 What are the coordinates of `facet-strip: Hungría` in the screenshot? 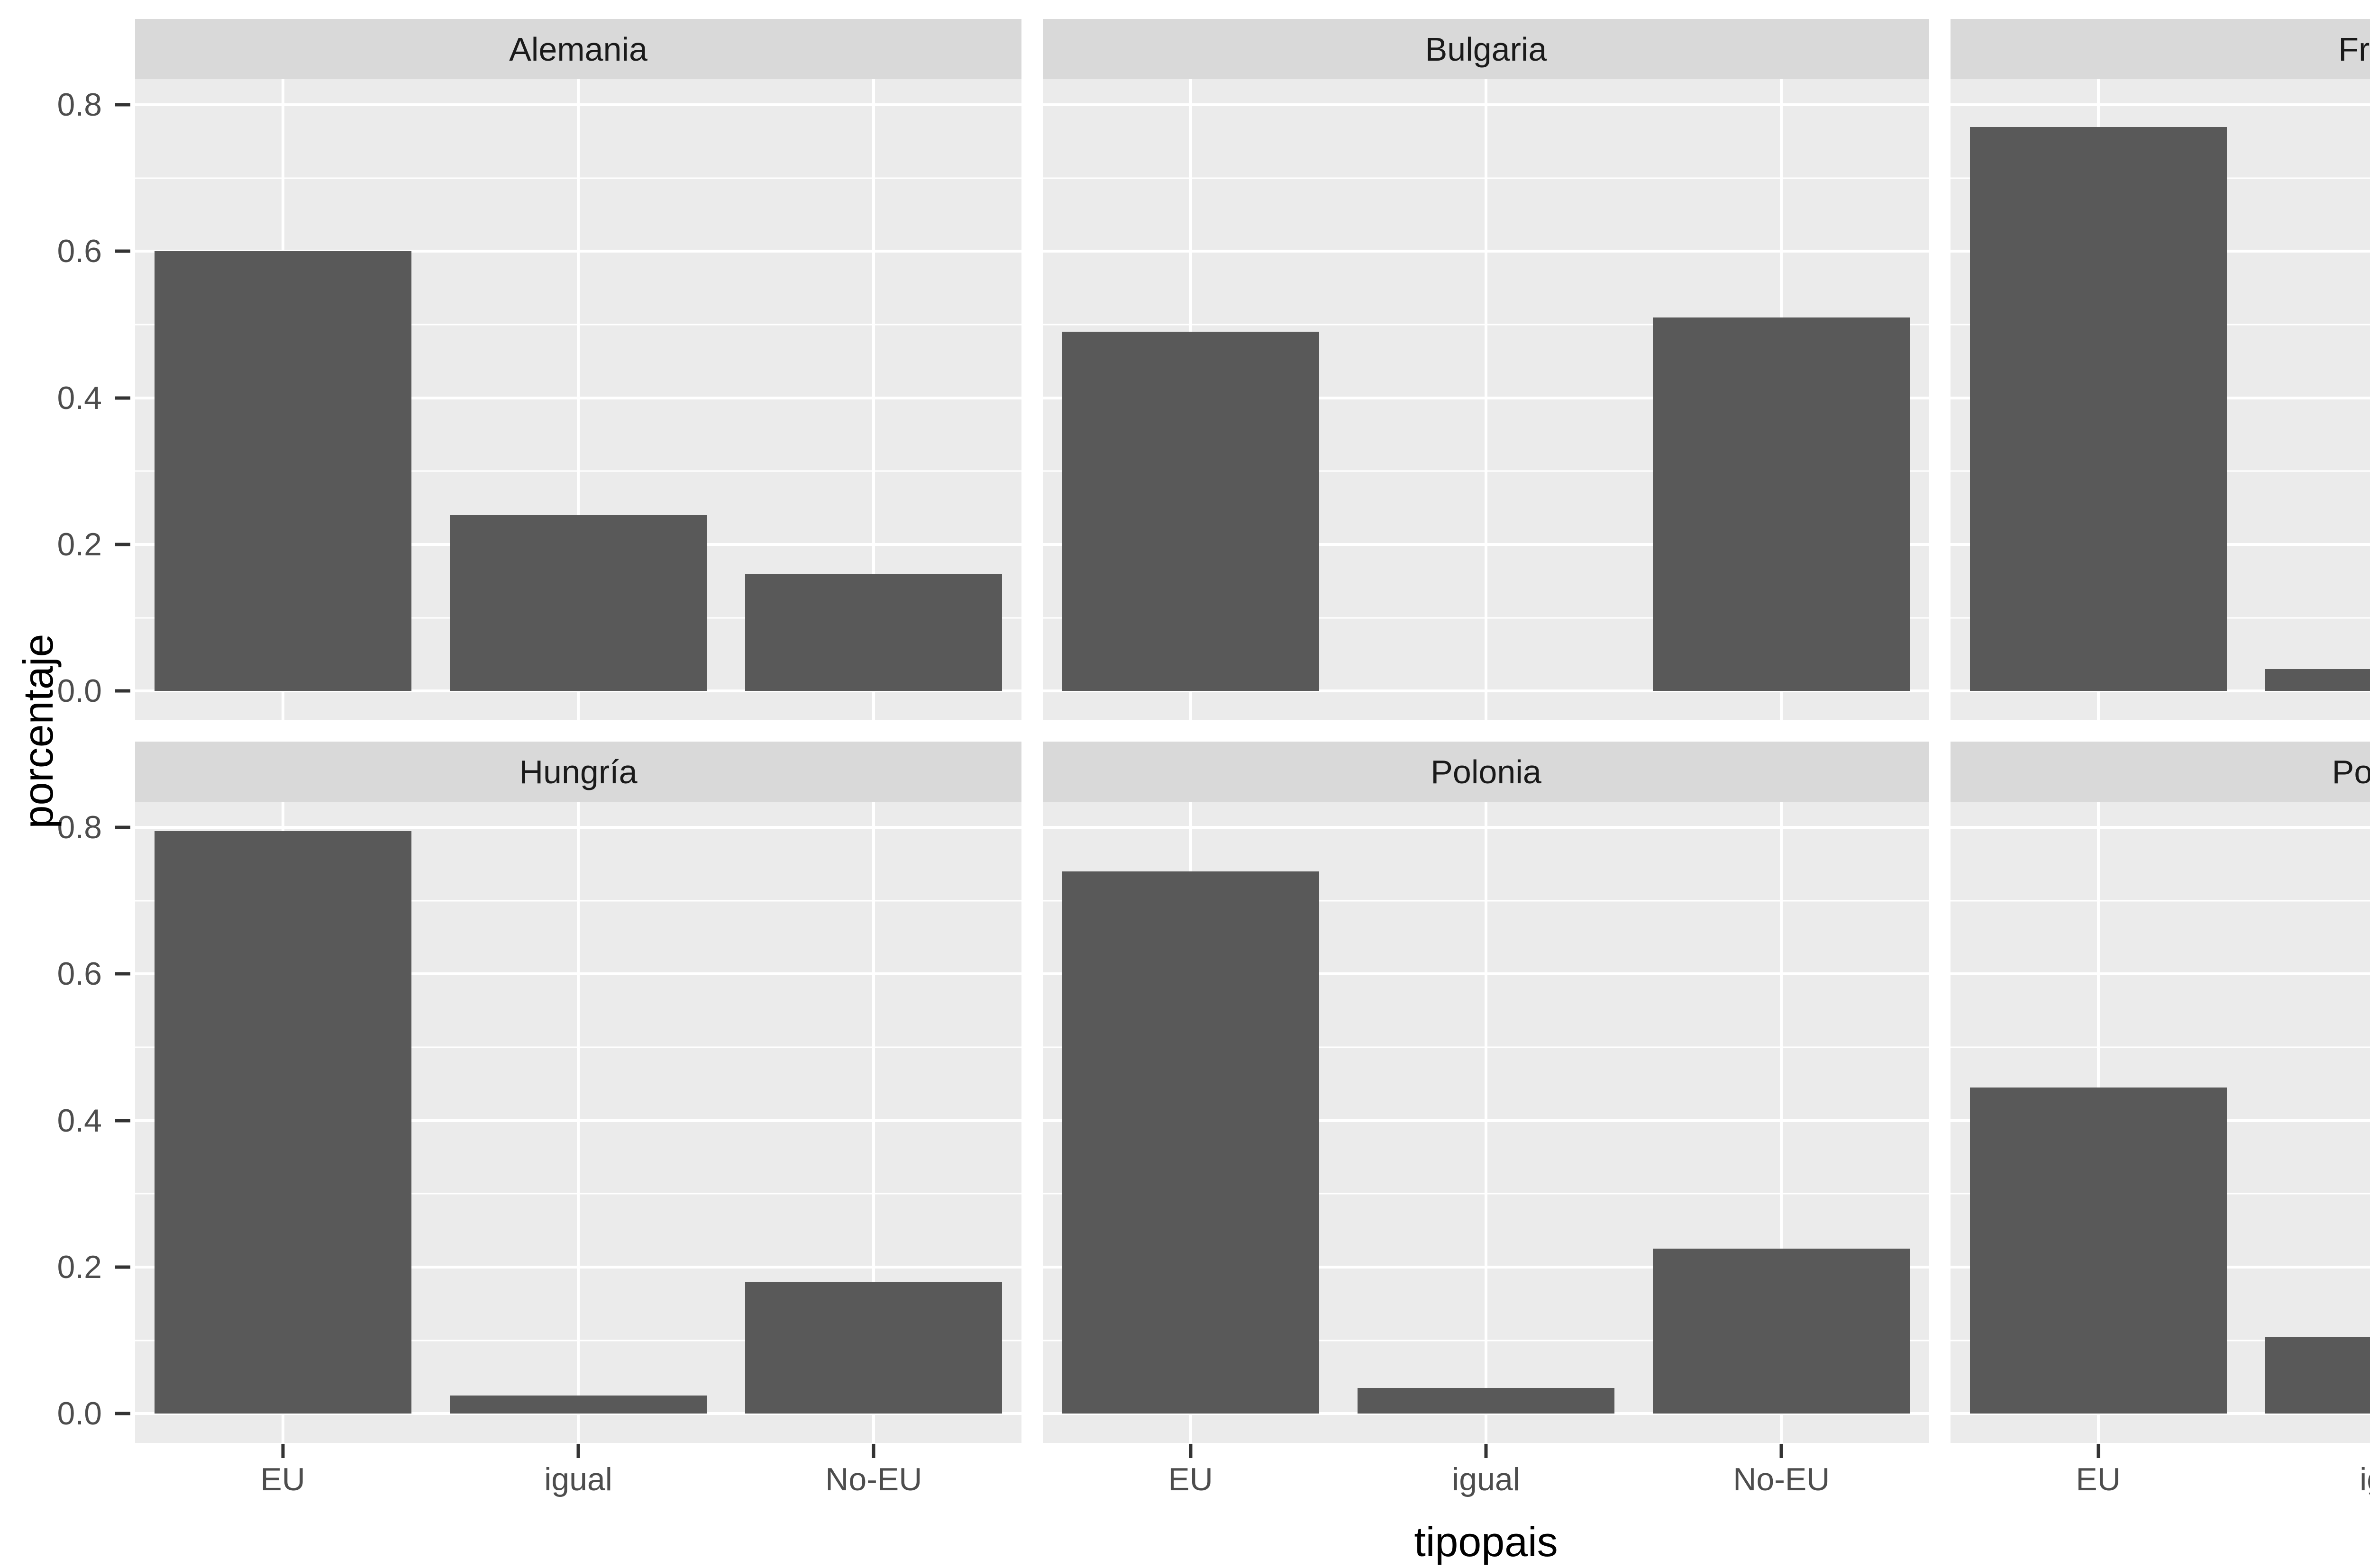 It's located at (578, 772).